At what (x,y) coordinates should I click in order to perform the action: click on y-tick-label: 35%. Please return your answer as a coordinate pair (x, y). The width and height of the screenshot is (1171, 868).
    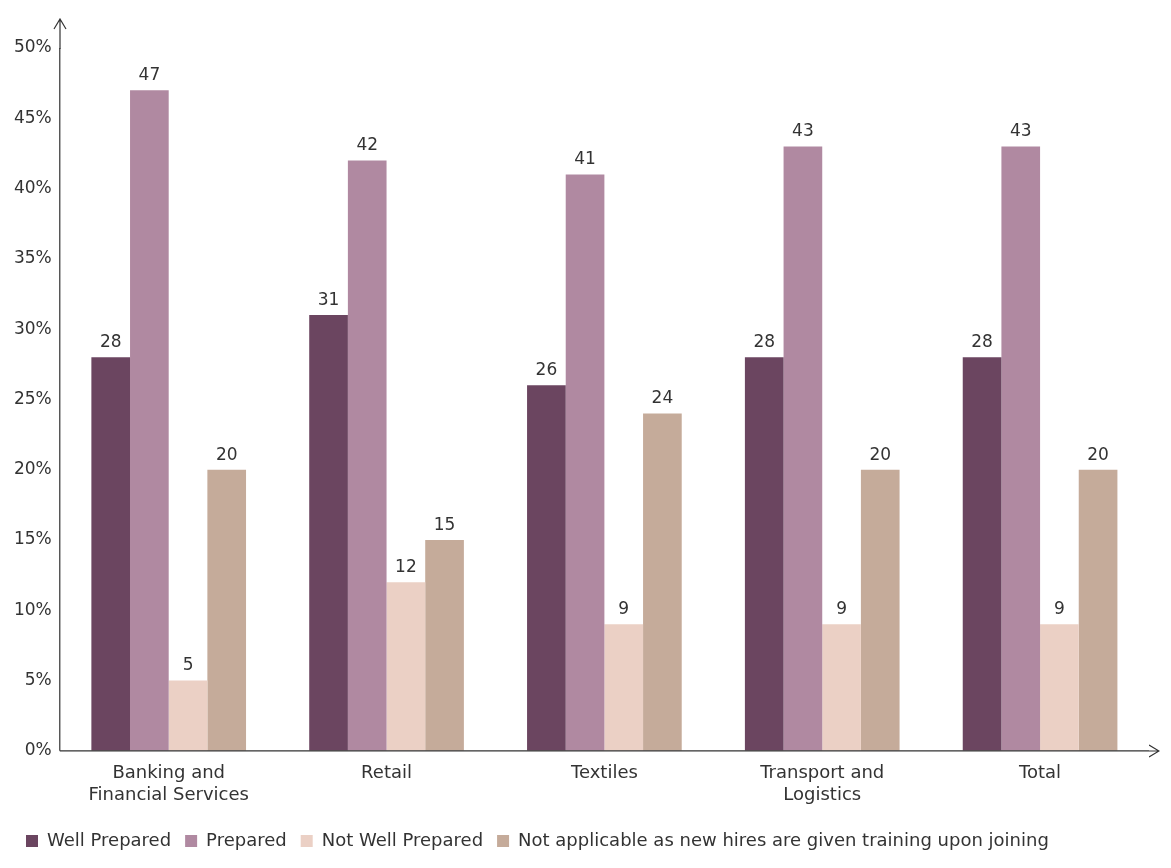
    Looking at the image, I should click on (32, 257).